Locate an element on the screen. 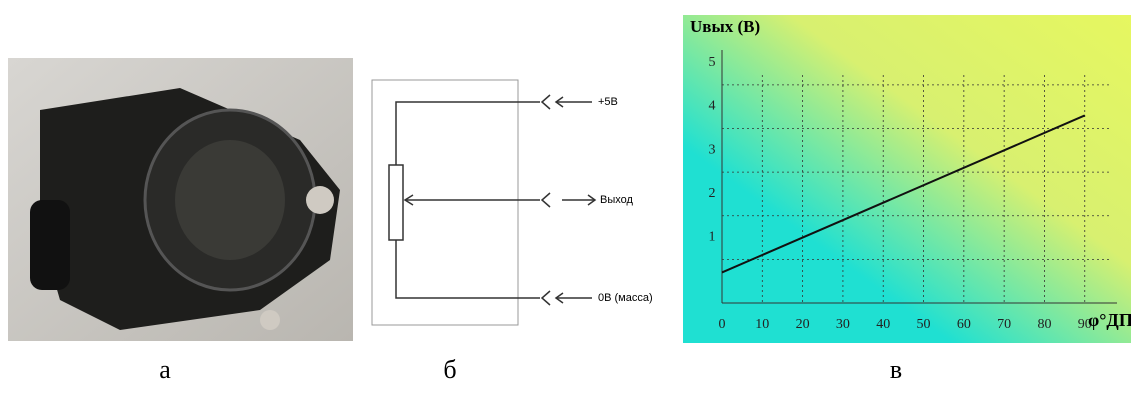  circuit-diagram is located at coordinates (484, 202).